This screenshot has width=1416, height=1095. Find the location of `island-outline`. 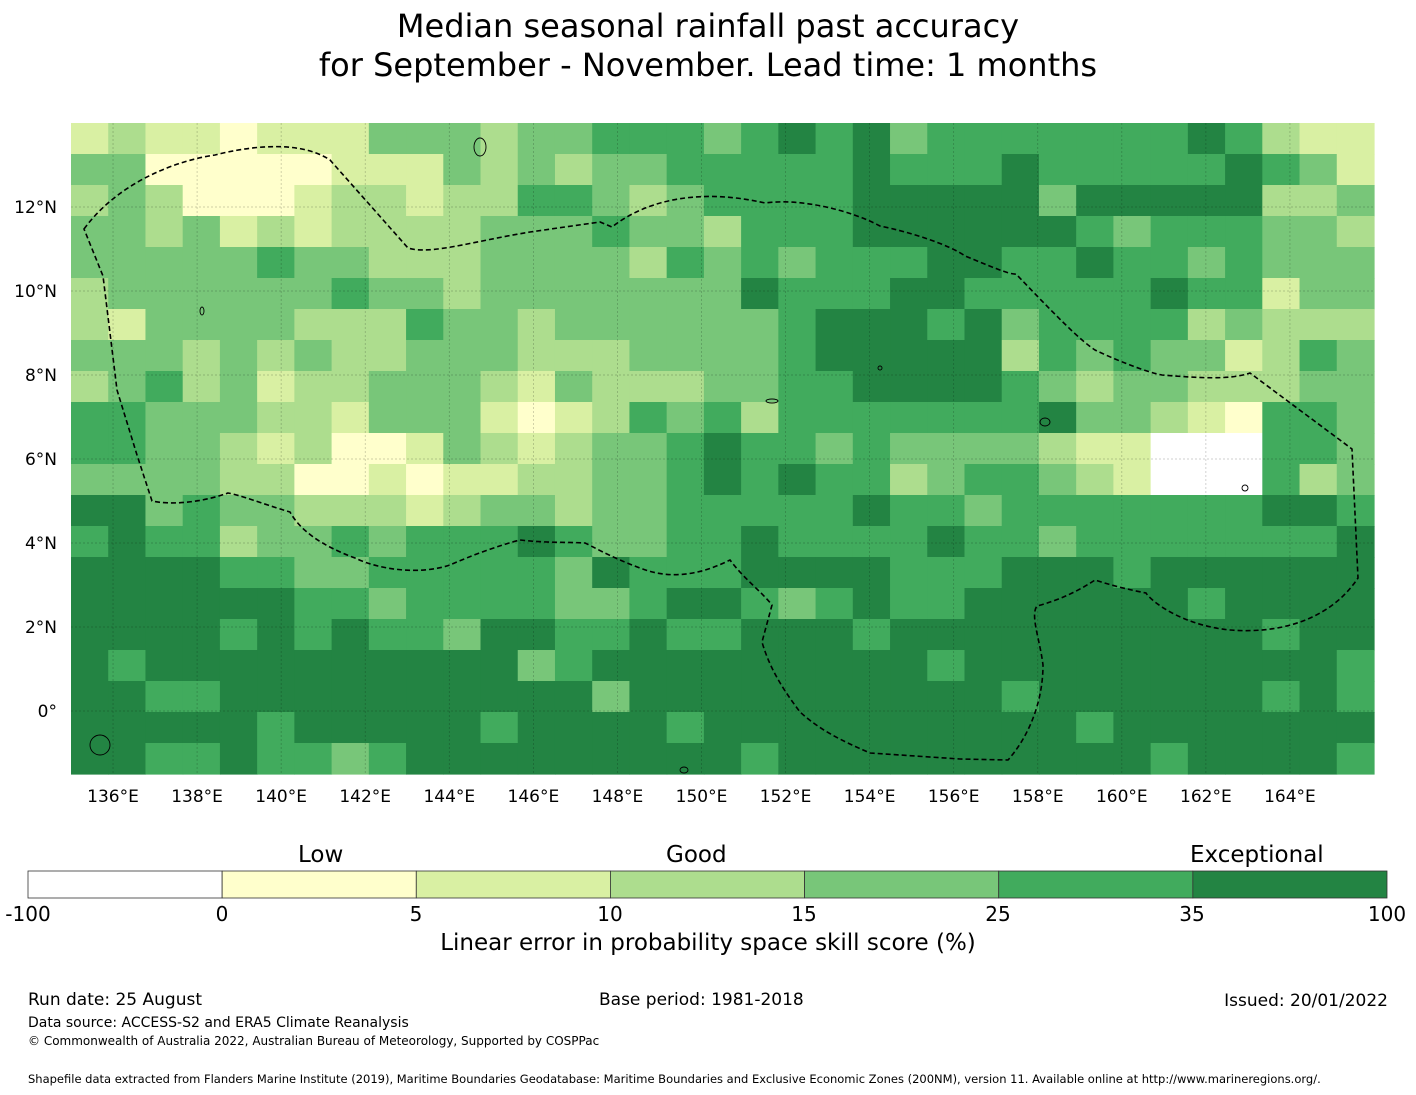

island-outline is located at coordinates (202, 311).